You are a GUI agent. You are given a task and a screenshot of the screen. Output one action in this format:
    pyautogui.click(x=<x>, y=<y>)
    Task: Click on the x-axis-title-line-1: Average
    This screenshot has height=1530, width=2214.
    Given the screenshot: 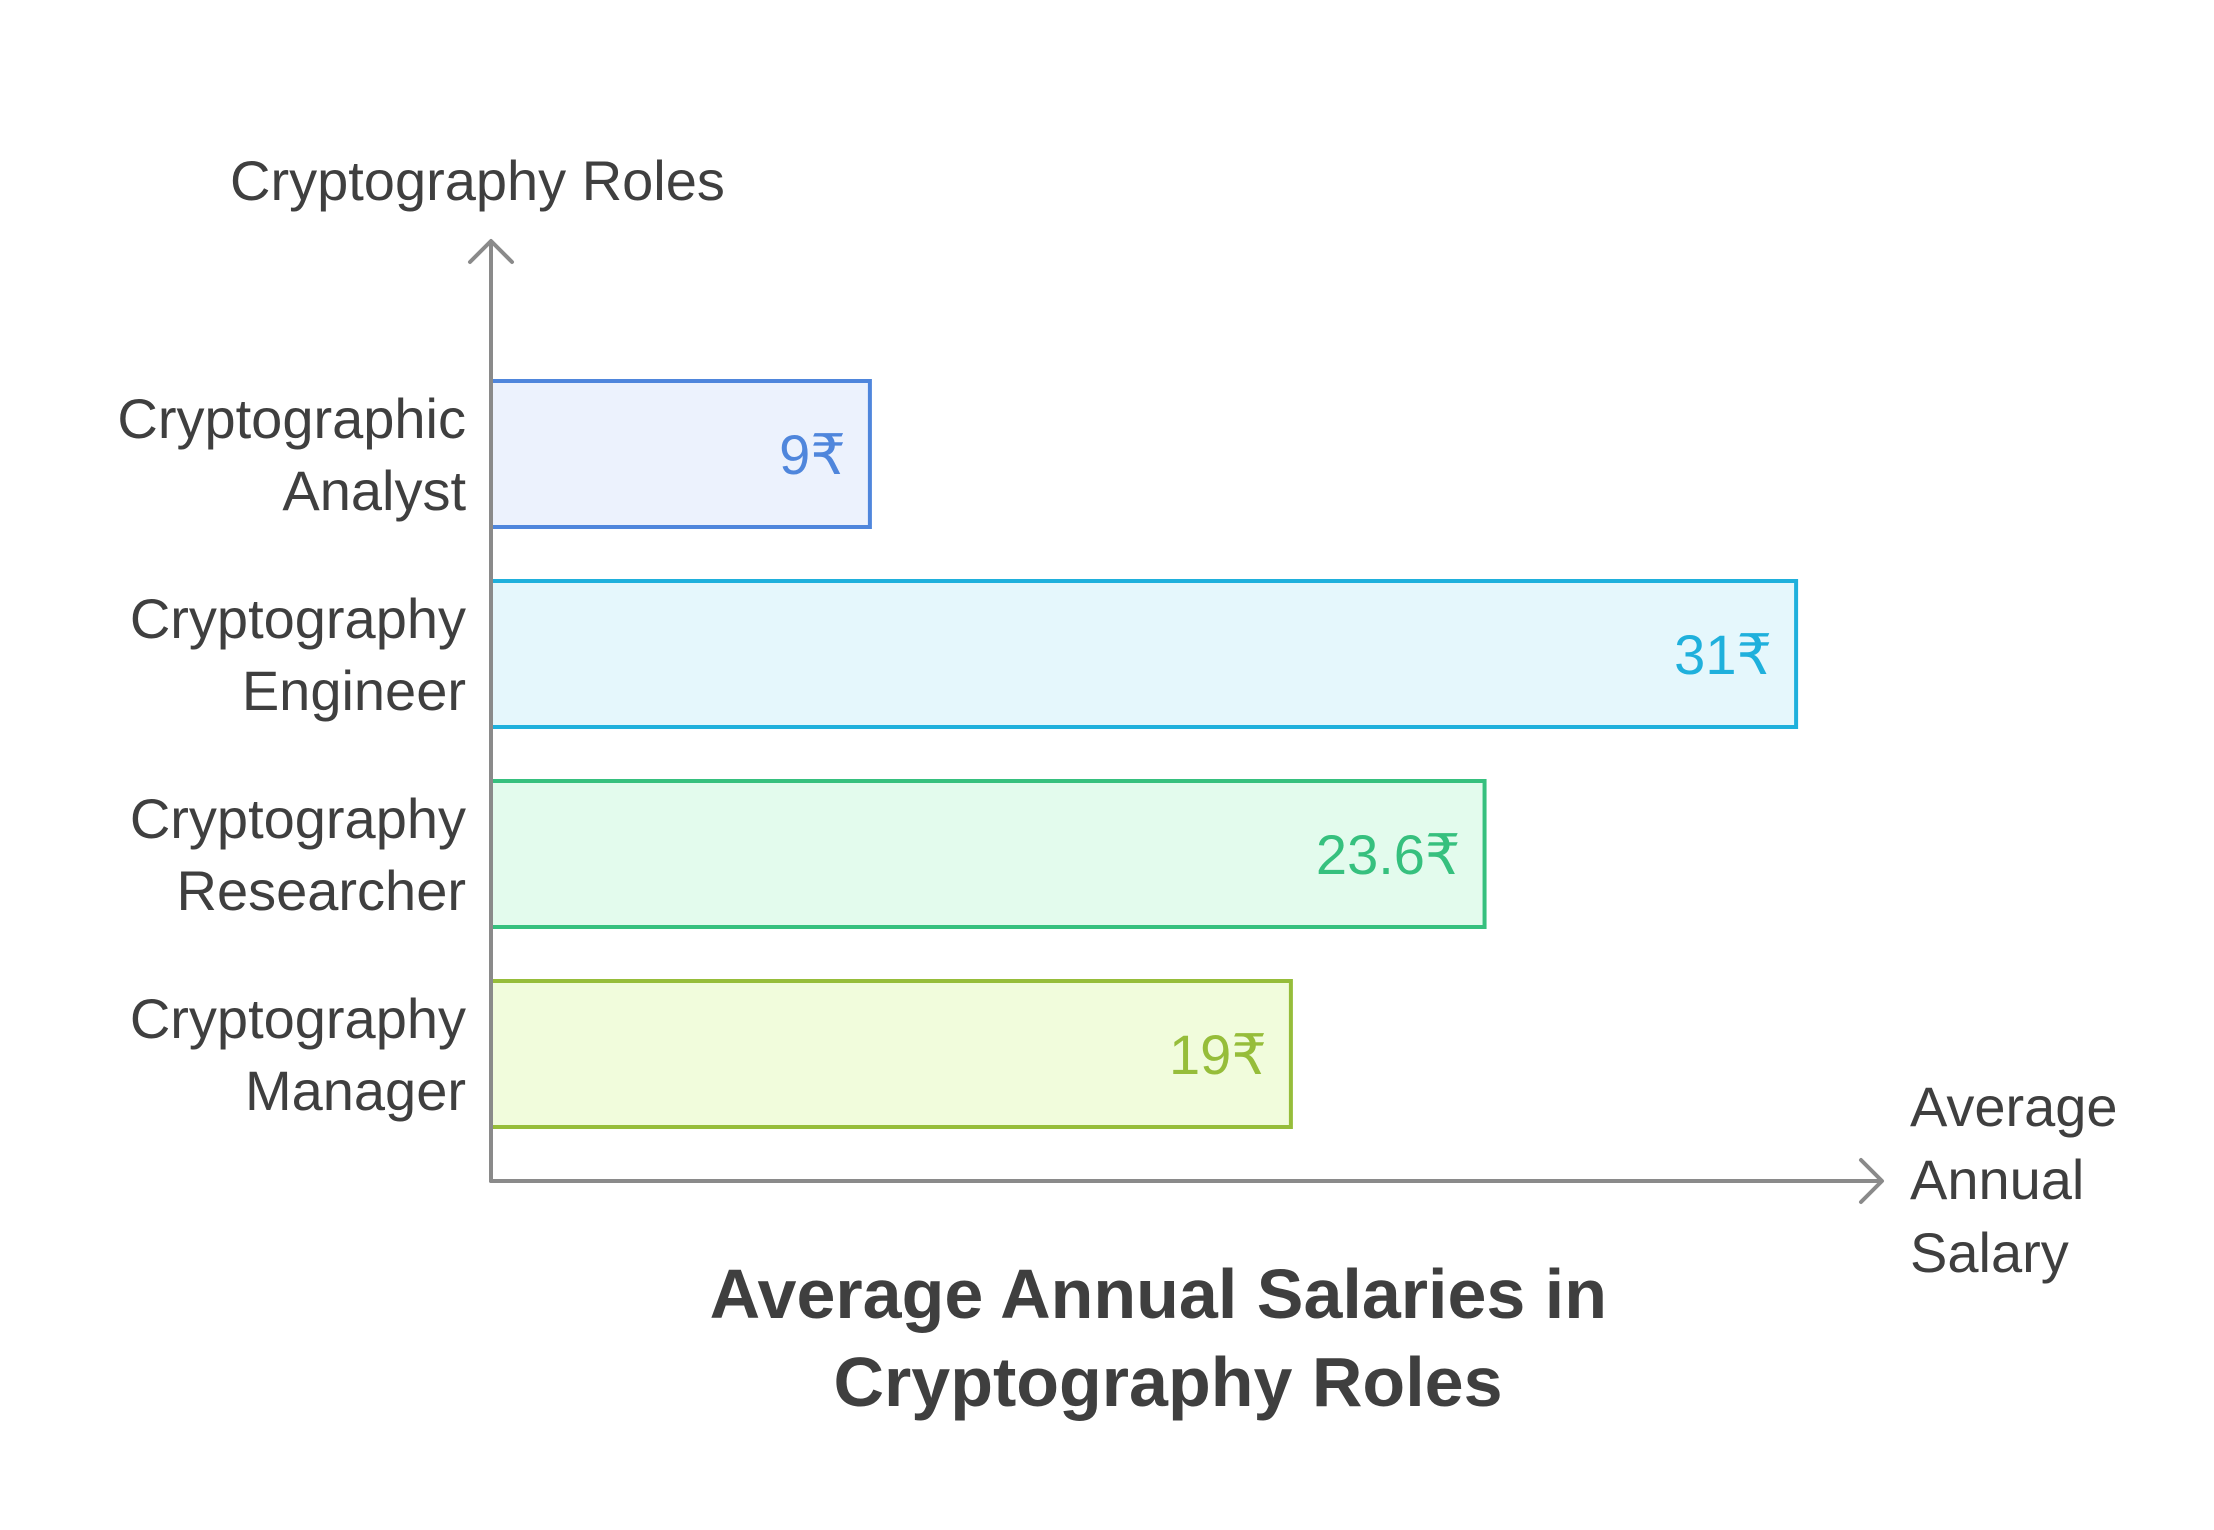 What is the action you would take?
    pyautogui.click(x=2014, y=1106)
    